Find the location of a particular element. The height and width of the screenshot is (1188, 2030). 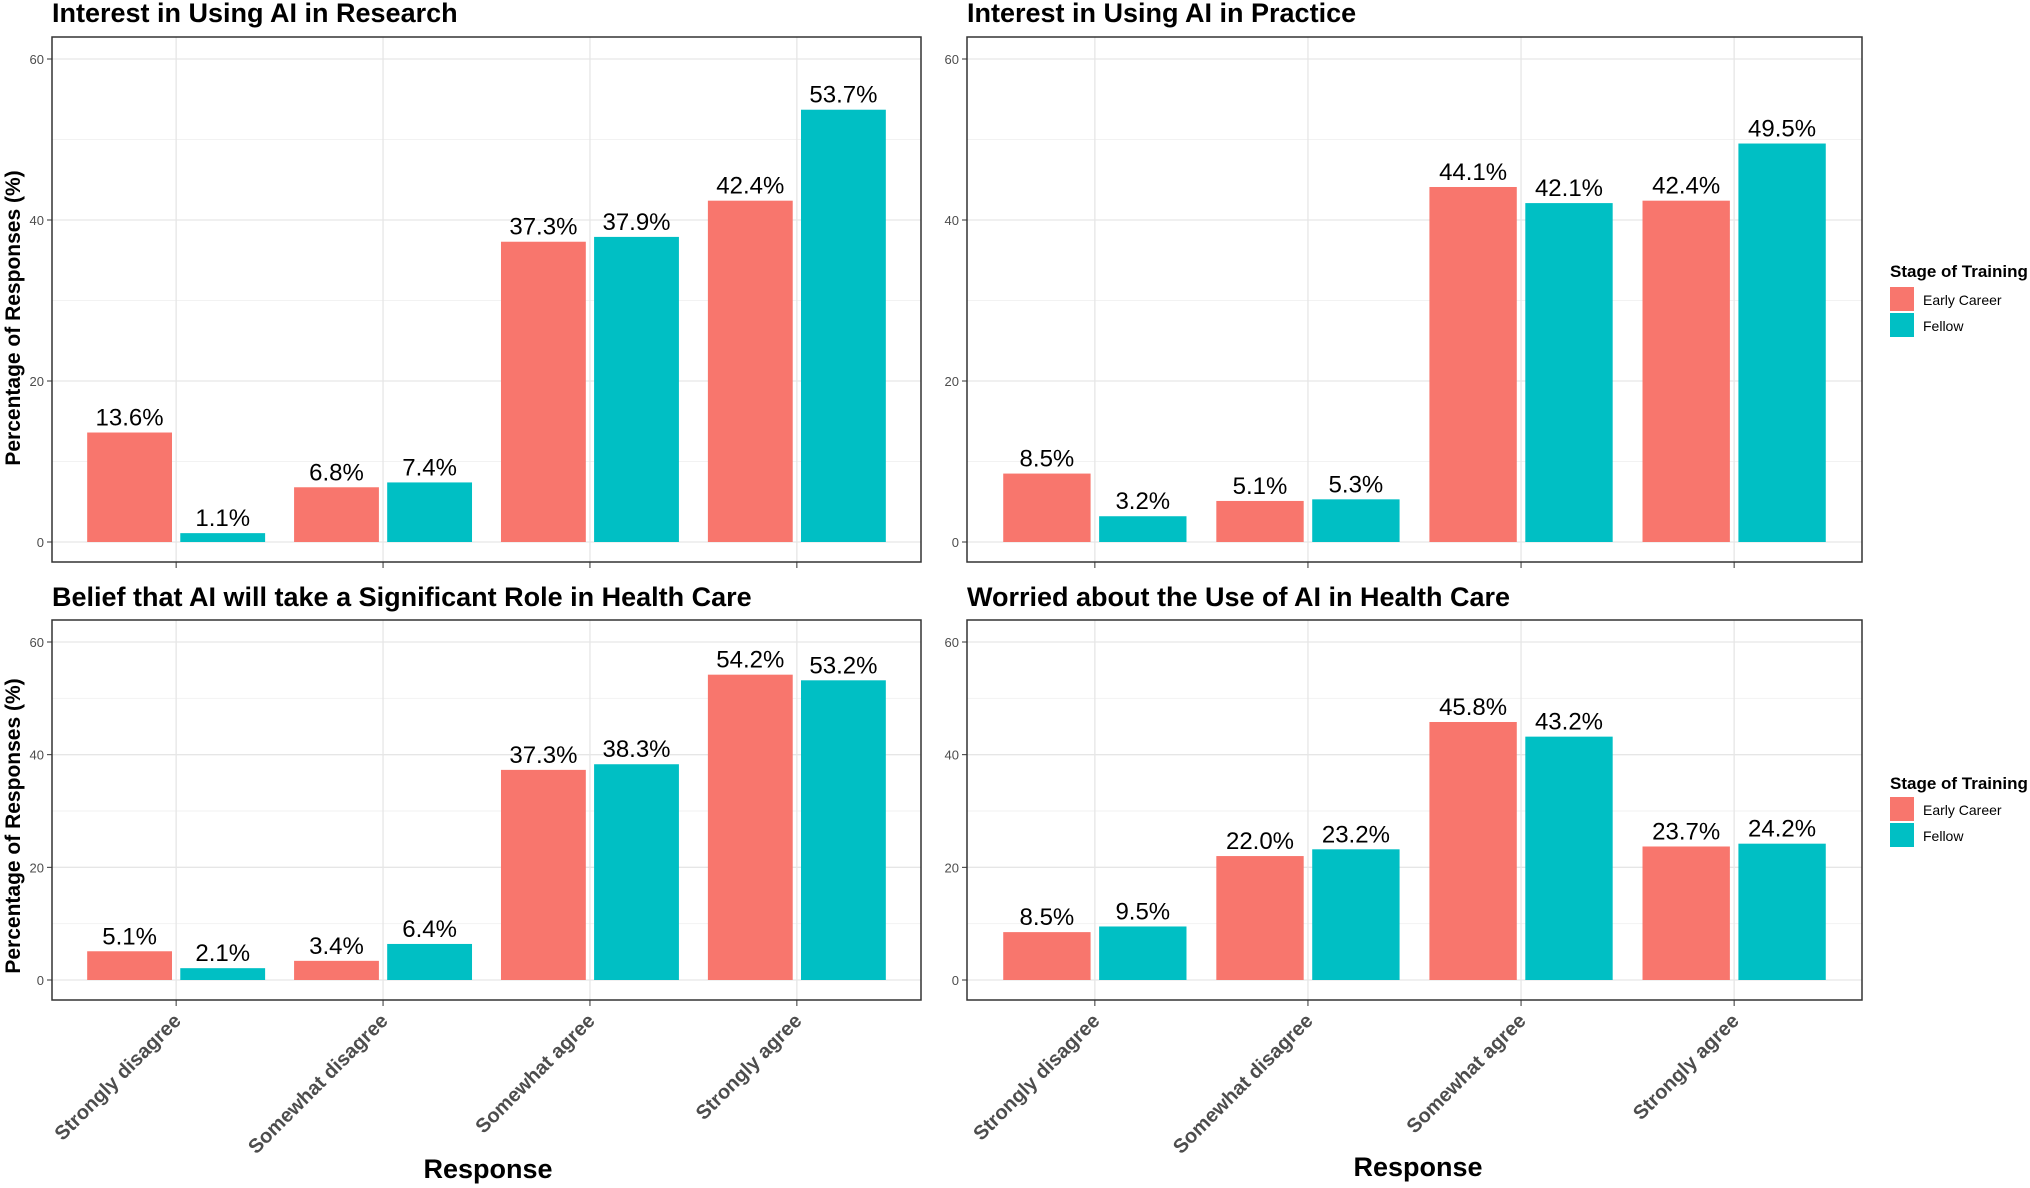

y-axis-label-bottom: Percentage of Responses (%) is located at coordinates (13, 825).